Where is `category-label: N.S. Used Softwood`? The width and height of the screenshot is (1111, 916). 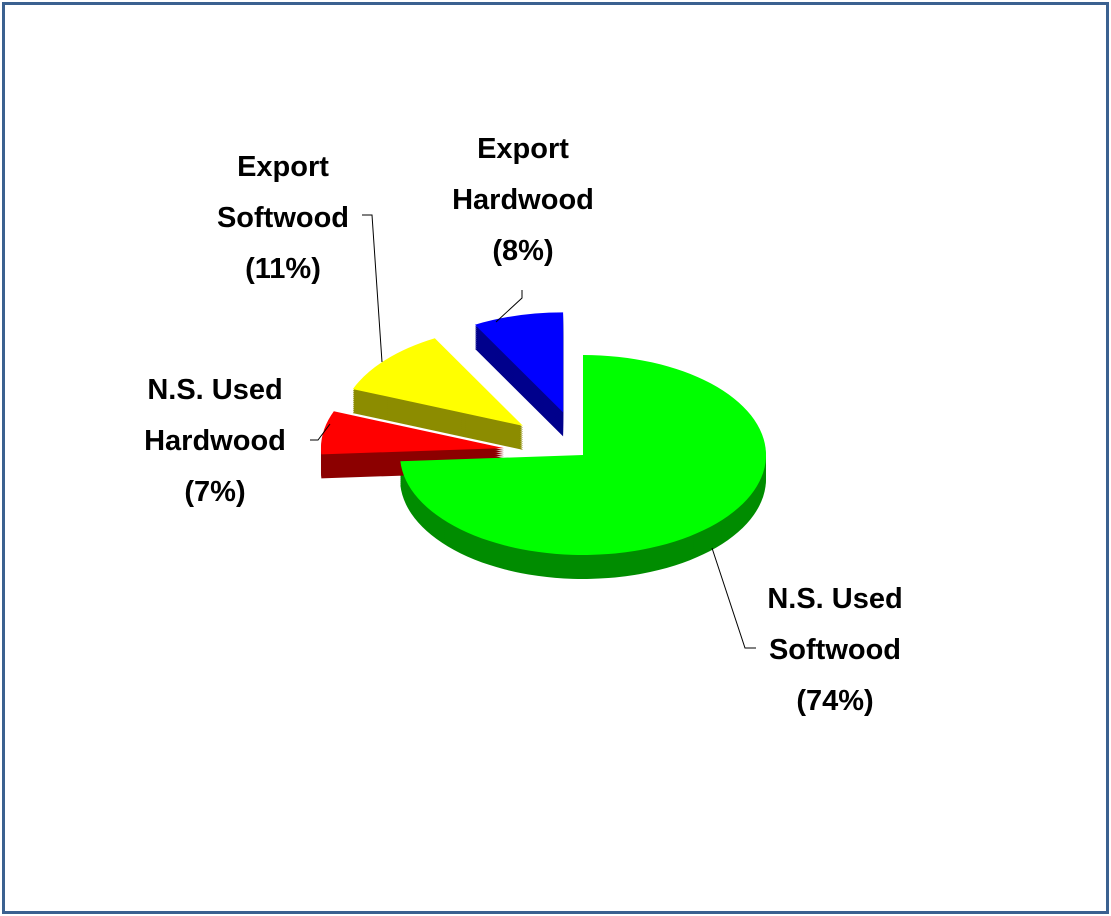
category-label: N.S. Used Softwood is located at coordinates (835, 624).